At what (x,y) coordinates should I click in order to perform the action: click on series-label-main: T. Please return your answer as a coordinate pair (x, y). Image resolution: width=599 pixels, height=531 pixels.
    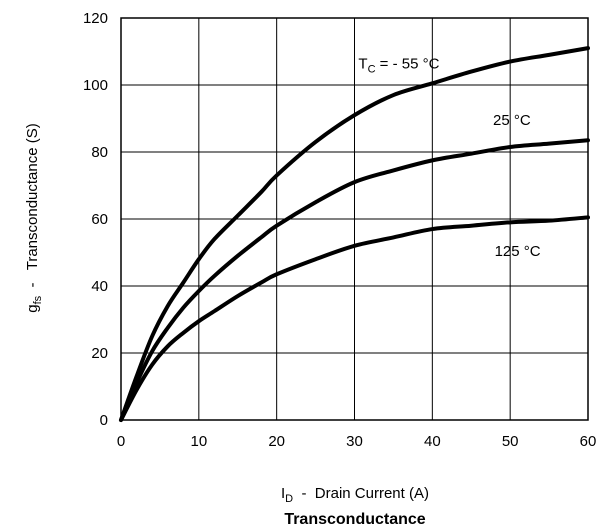
    Looking at the image, I should click on (362, 63).